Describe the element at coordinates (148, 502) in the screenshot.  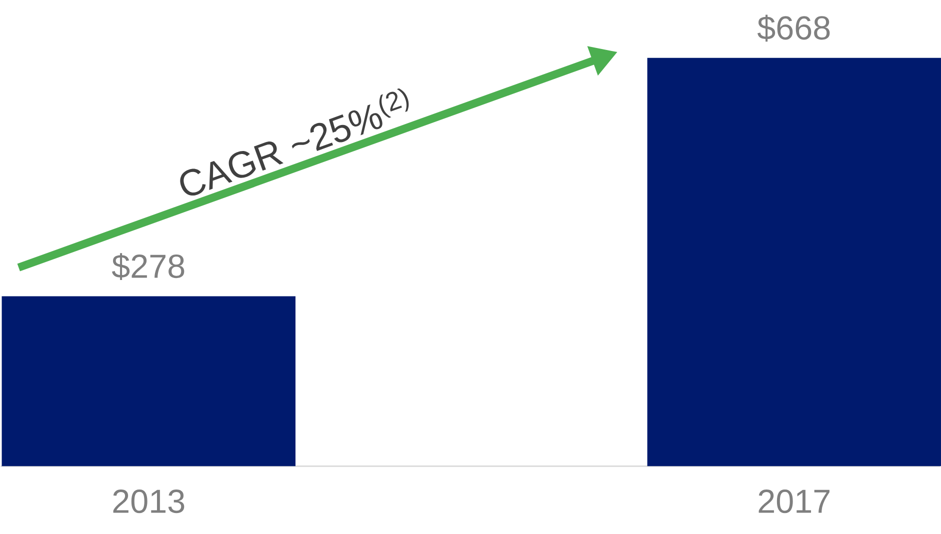
I see `x-tick-label: 2013` at that location.